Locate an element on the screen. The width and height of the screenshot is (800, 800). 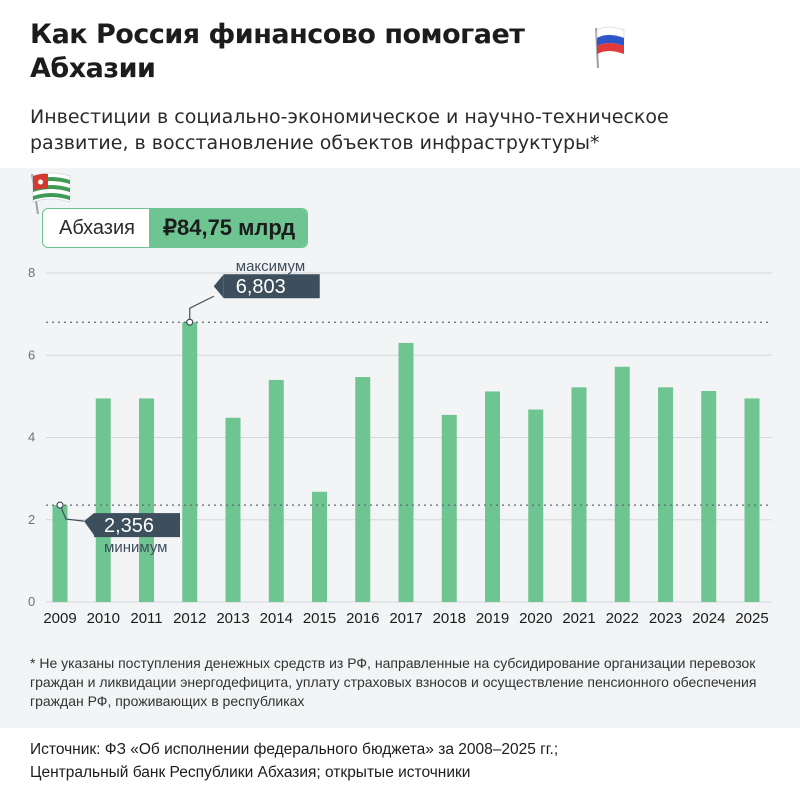
min-callout-box is located at coordinates (137, 525).